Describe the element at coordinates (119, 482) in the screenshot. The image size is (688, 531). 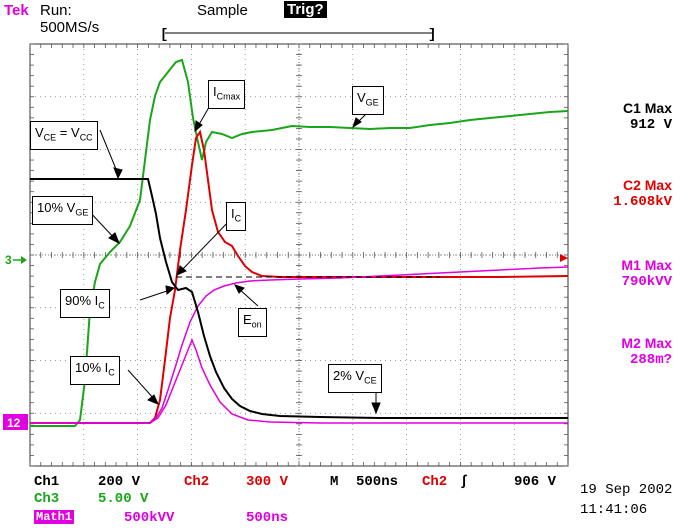
I see `ch1-scale: 200 V` at that location.